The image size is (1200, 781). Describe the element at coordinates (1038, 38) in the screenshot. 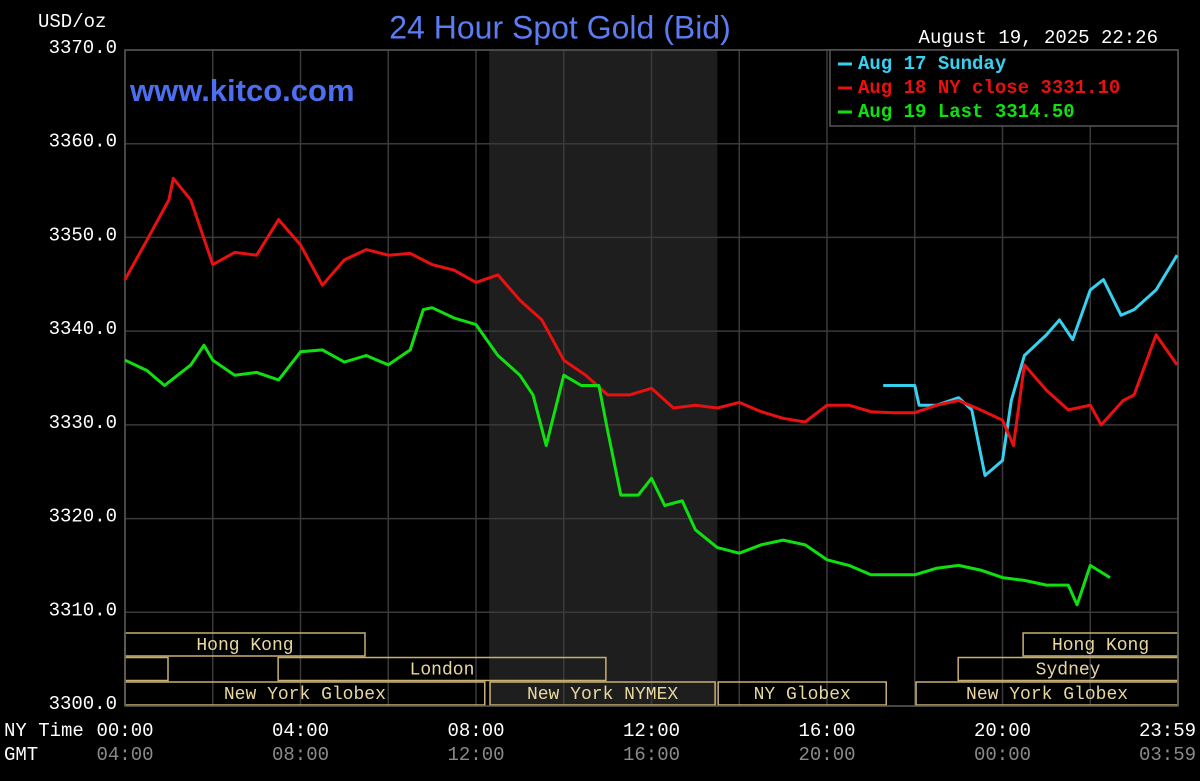

I see `timestamp: August 19, 2025 22:26` at that location.